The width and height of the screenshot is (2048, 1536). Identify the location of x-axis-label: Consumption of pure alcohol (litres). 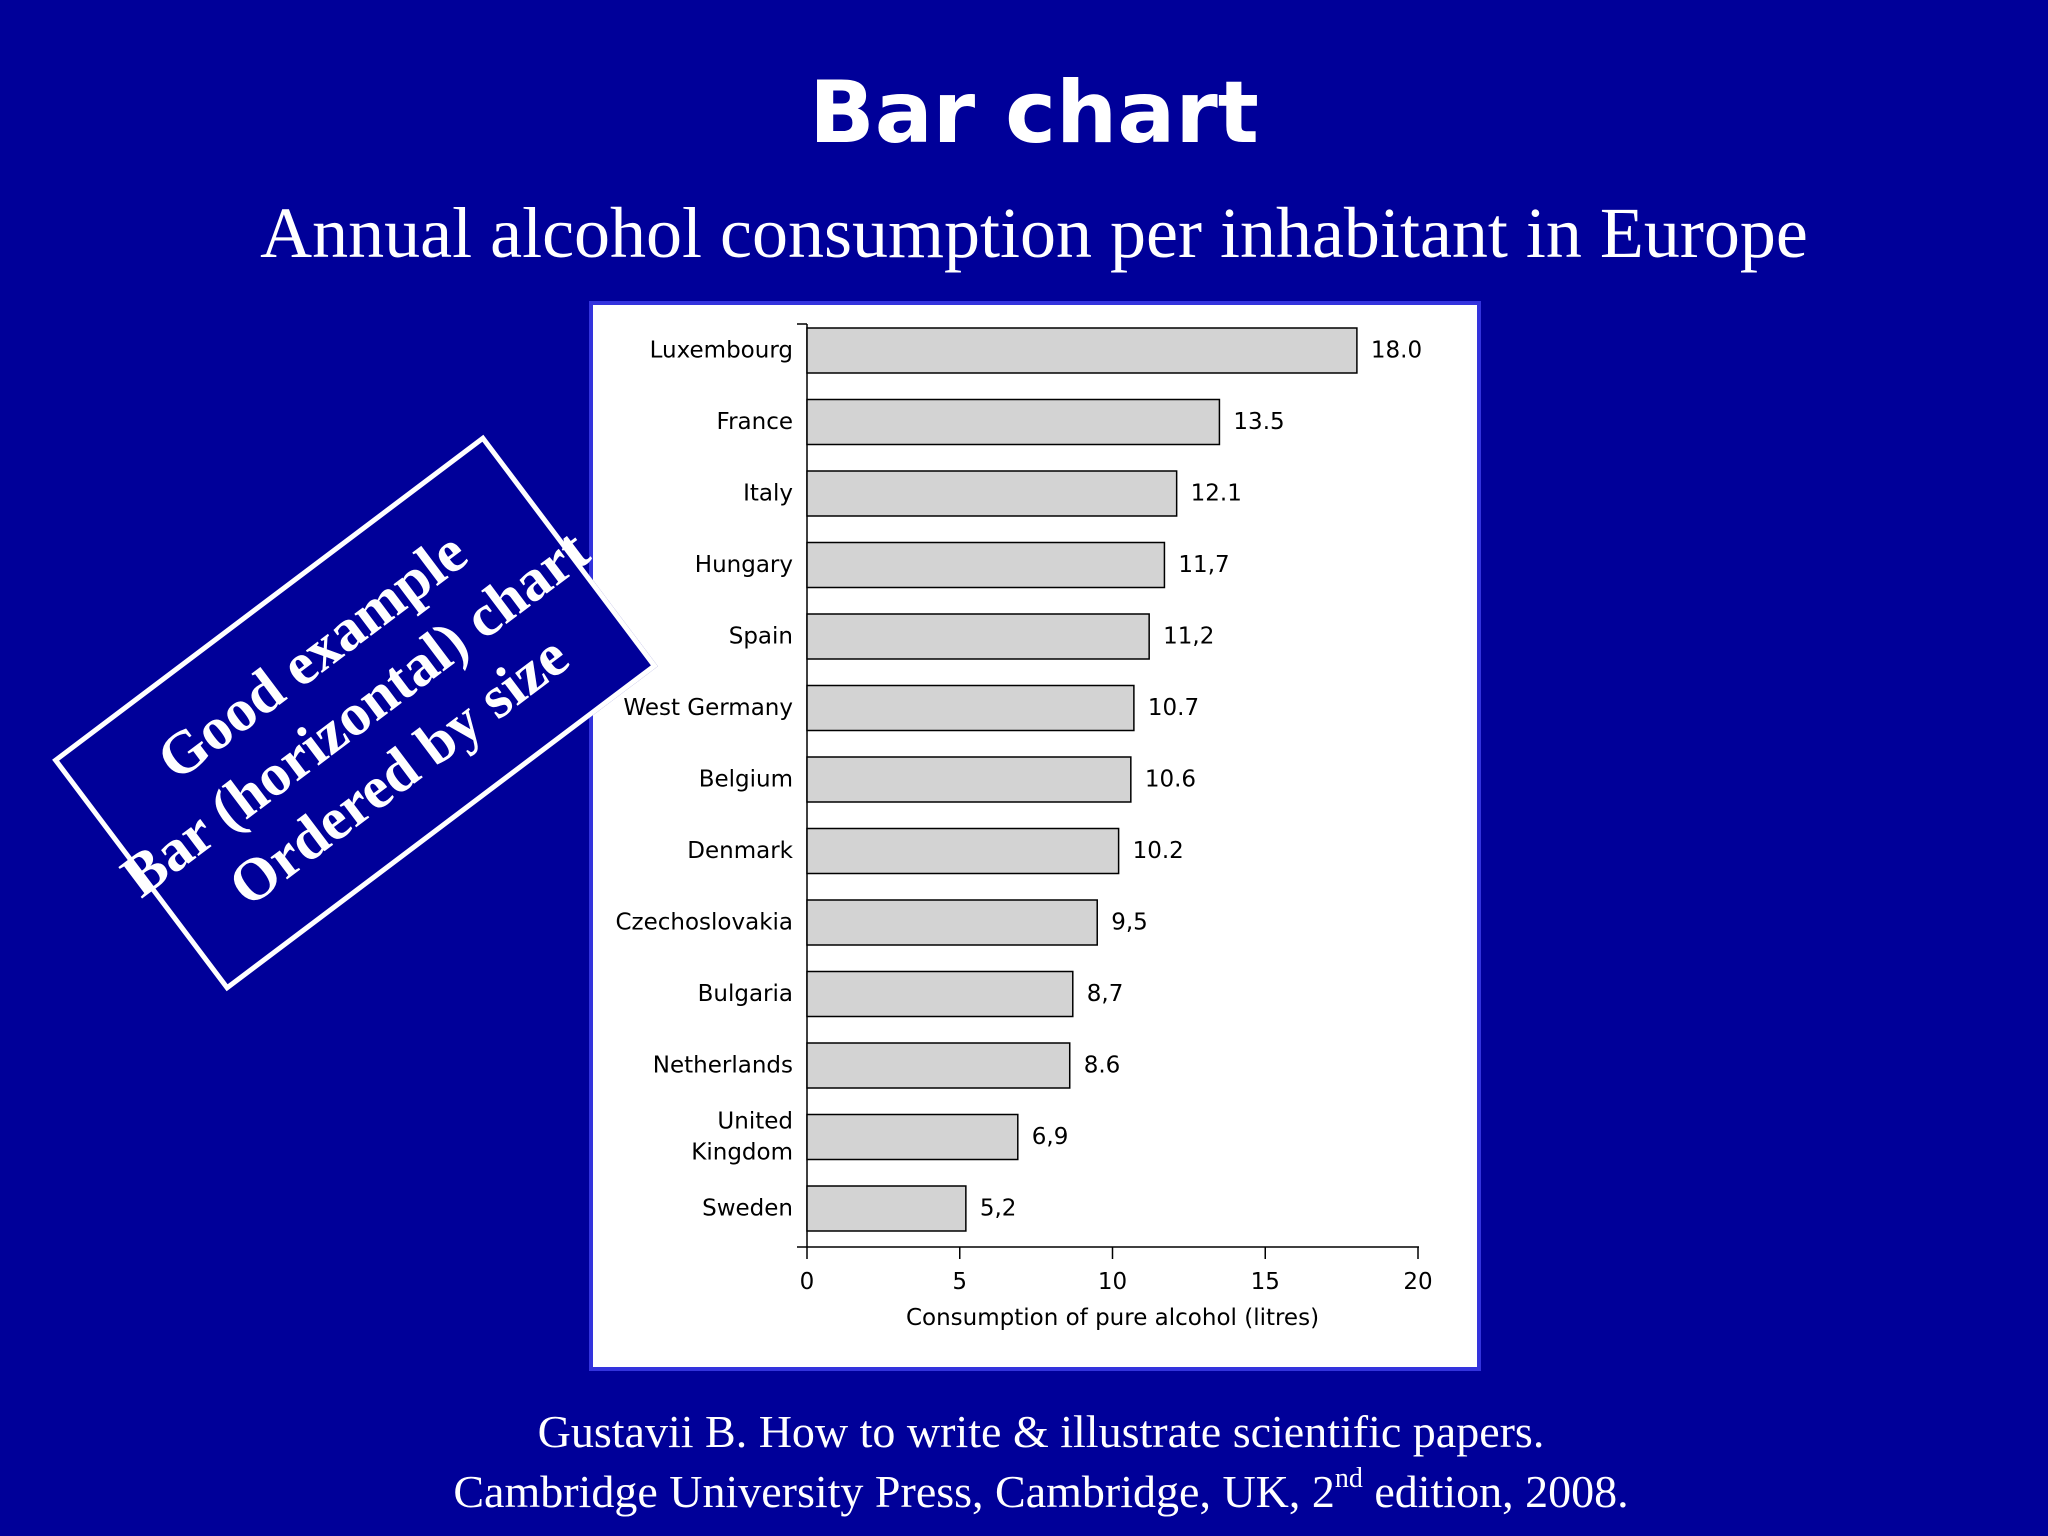
(1112, 1318).